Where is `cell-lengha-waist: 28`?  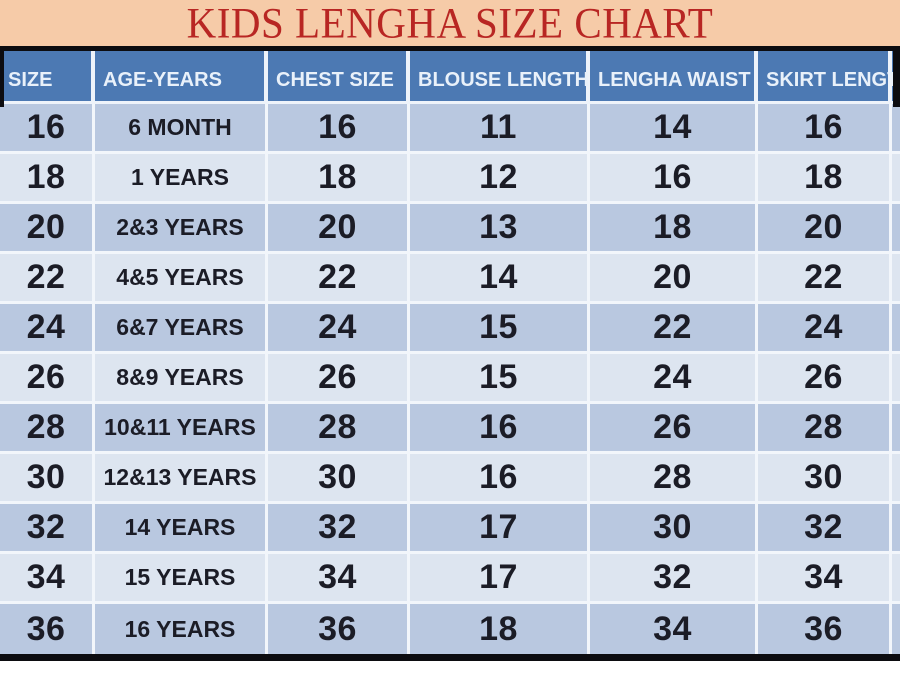 cell-lengha-waist: 28 is located at coordinates (674, 479).